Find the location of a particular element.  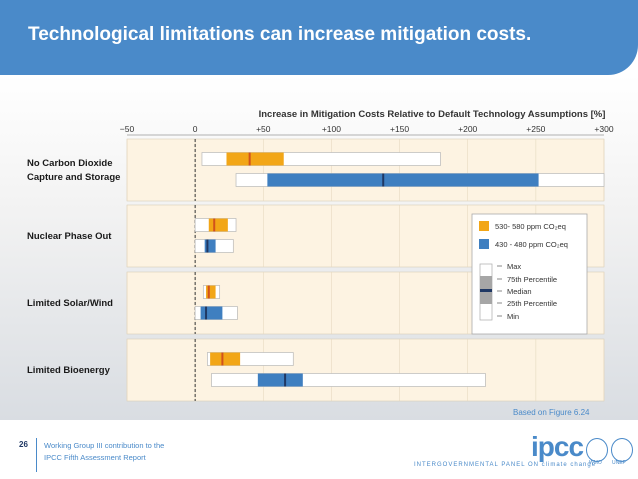

legend-key-label: Max is located at coordinates (514, 266).